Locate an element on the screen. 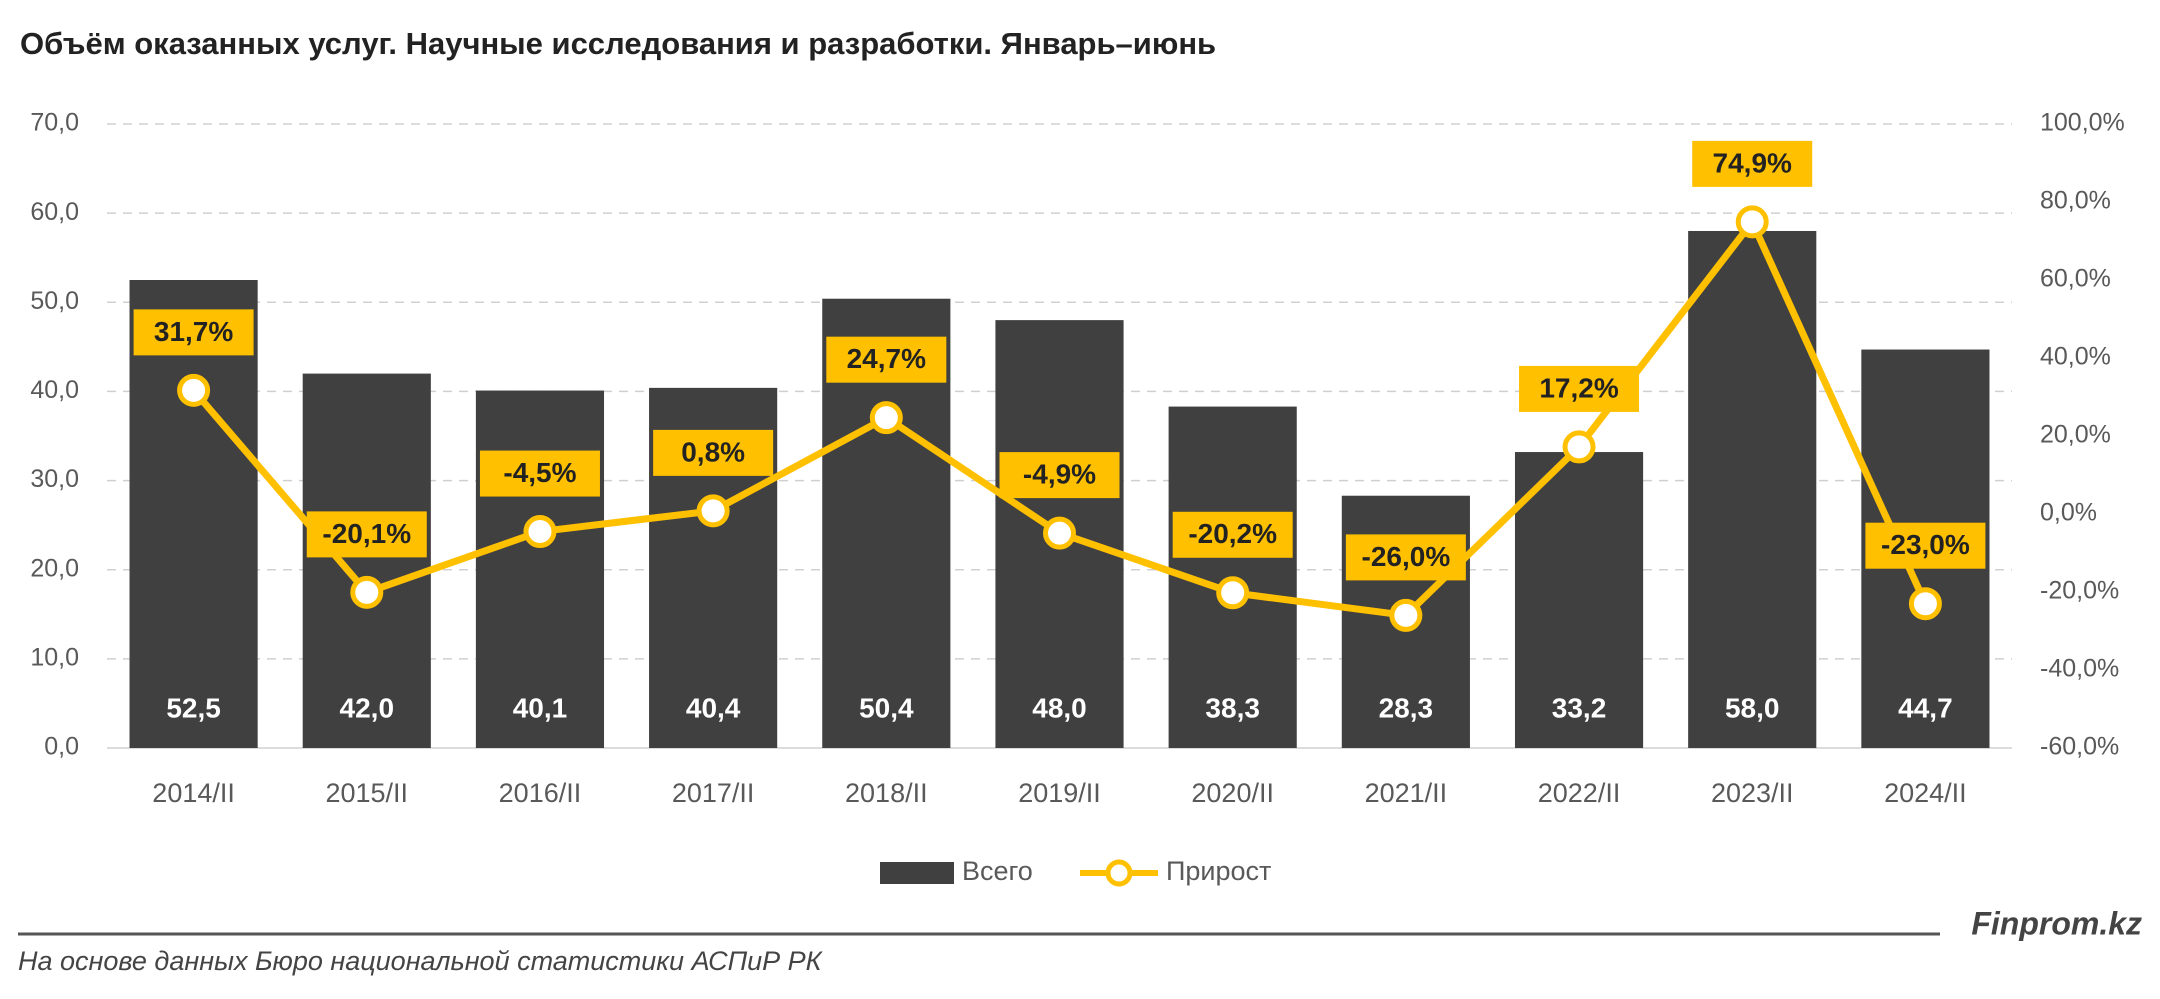 This screenshot has height=999, width=2160. growth-value-label: -4,5% is located at coordinates (539, 472).